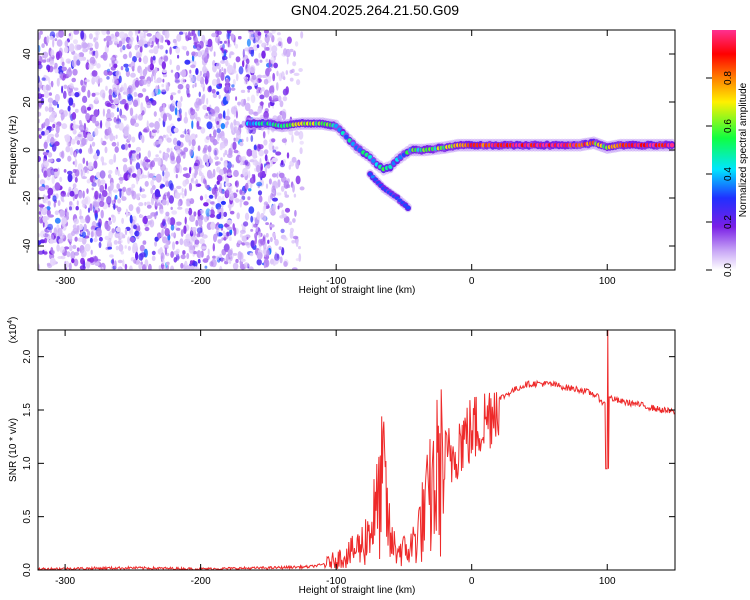 Image resolution: width=750 pixels, height=600 pixels. I want to click on colorbar-ticks: 0.0 0.2 0.4 0.6 0.8, so click(720, 174).